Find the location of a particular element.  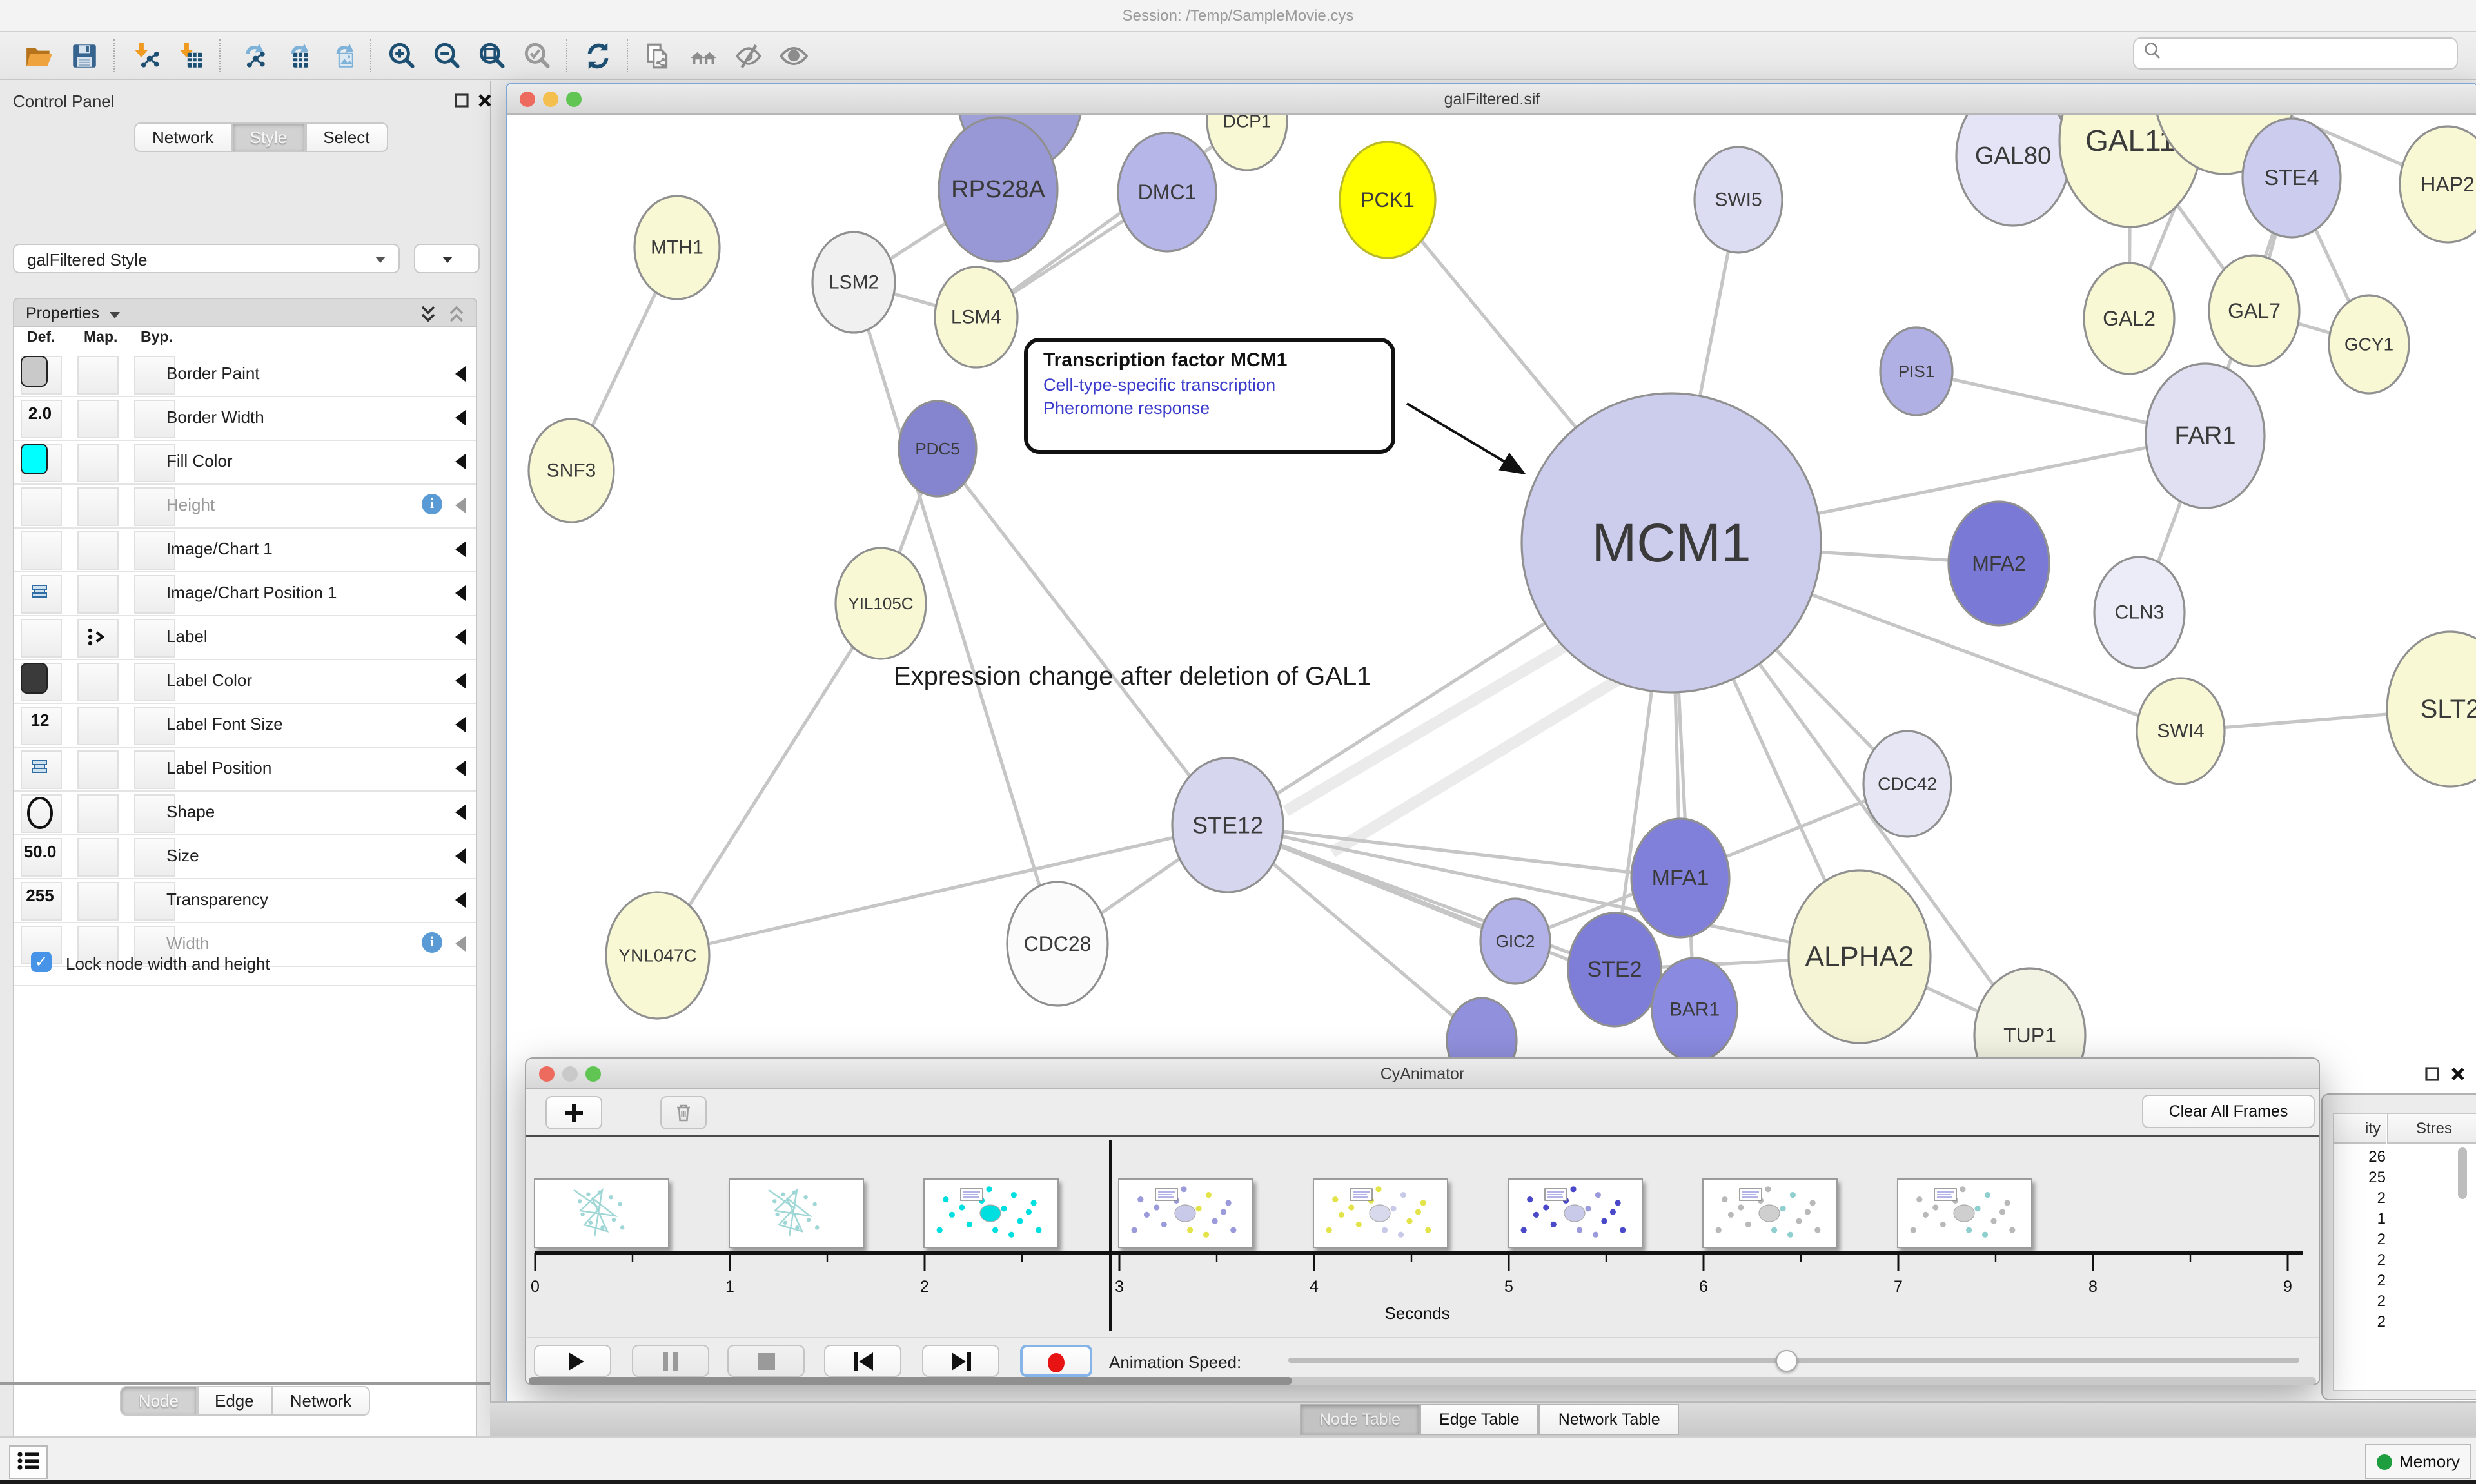

tab-node: Node is located at coordinates (158, 1401).